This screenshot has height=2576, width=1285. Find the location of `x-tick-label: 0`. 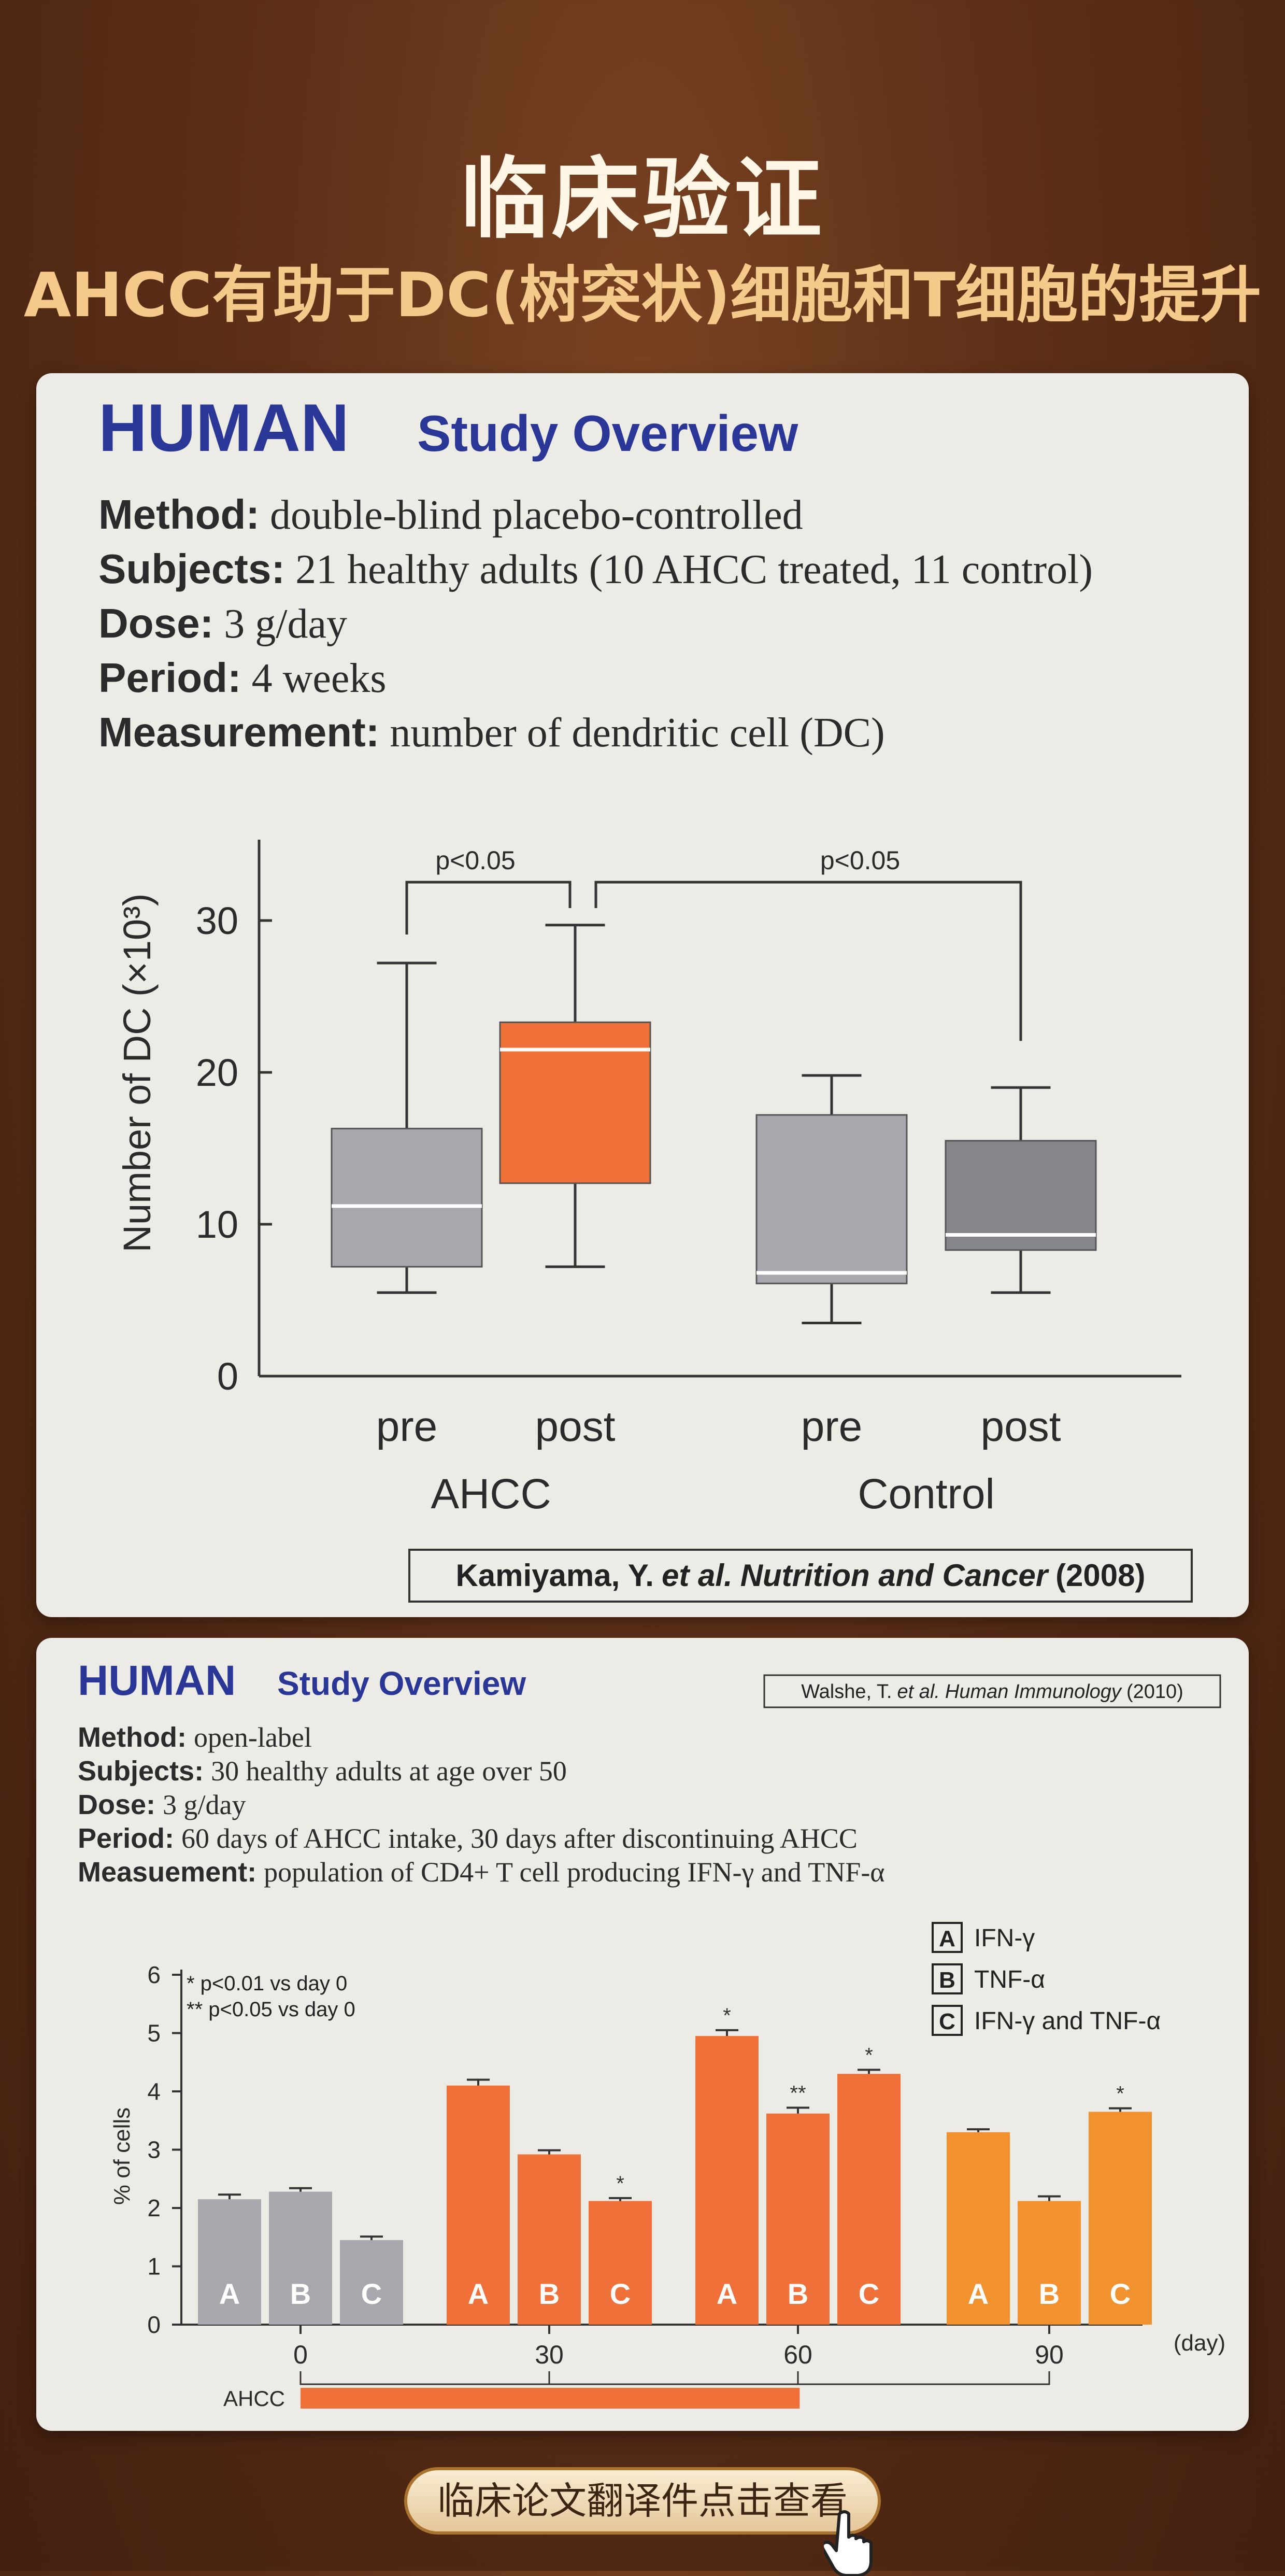

x-tick-label: 0 is located at coordinates (300, 2354).